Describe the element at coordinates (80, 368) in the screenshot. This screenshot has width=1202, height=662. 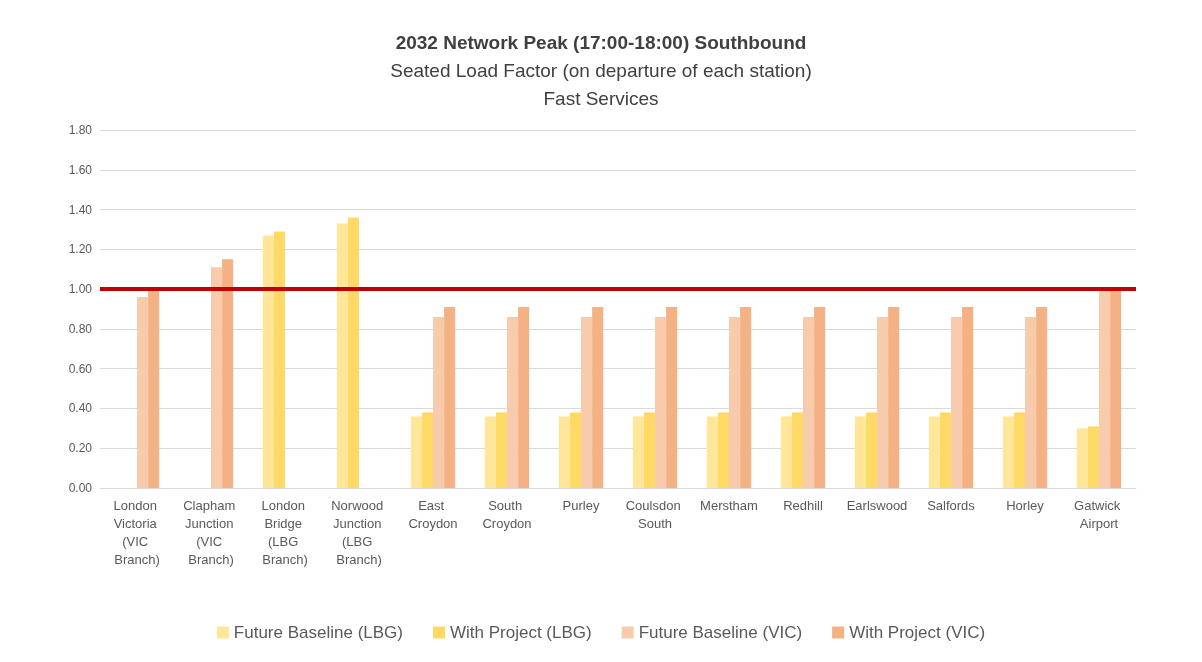
I see `y-tick-label: 0.60` at that location.